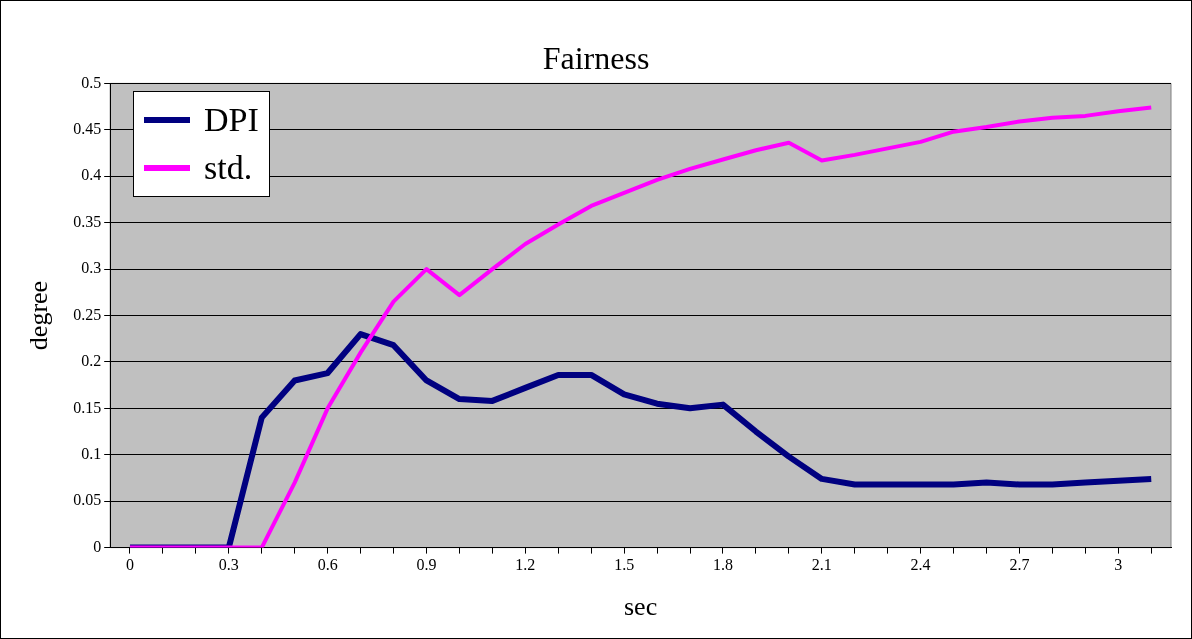 This screenshot has height=639, width=1192. Describe the element at coordinates (91, 175) in the screenshot. I see `y-tick-label: 0.4` at that location.